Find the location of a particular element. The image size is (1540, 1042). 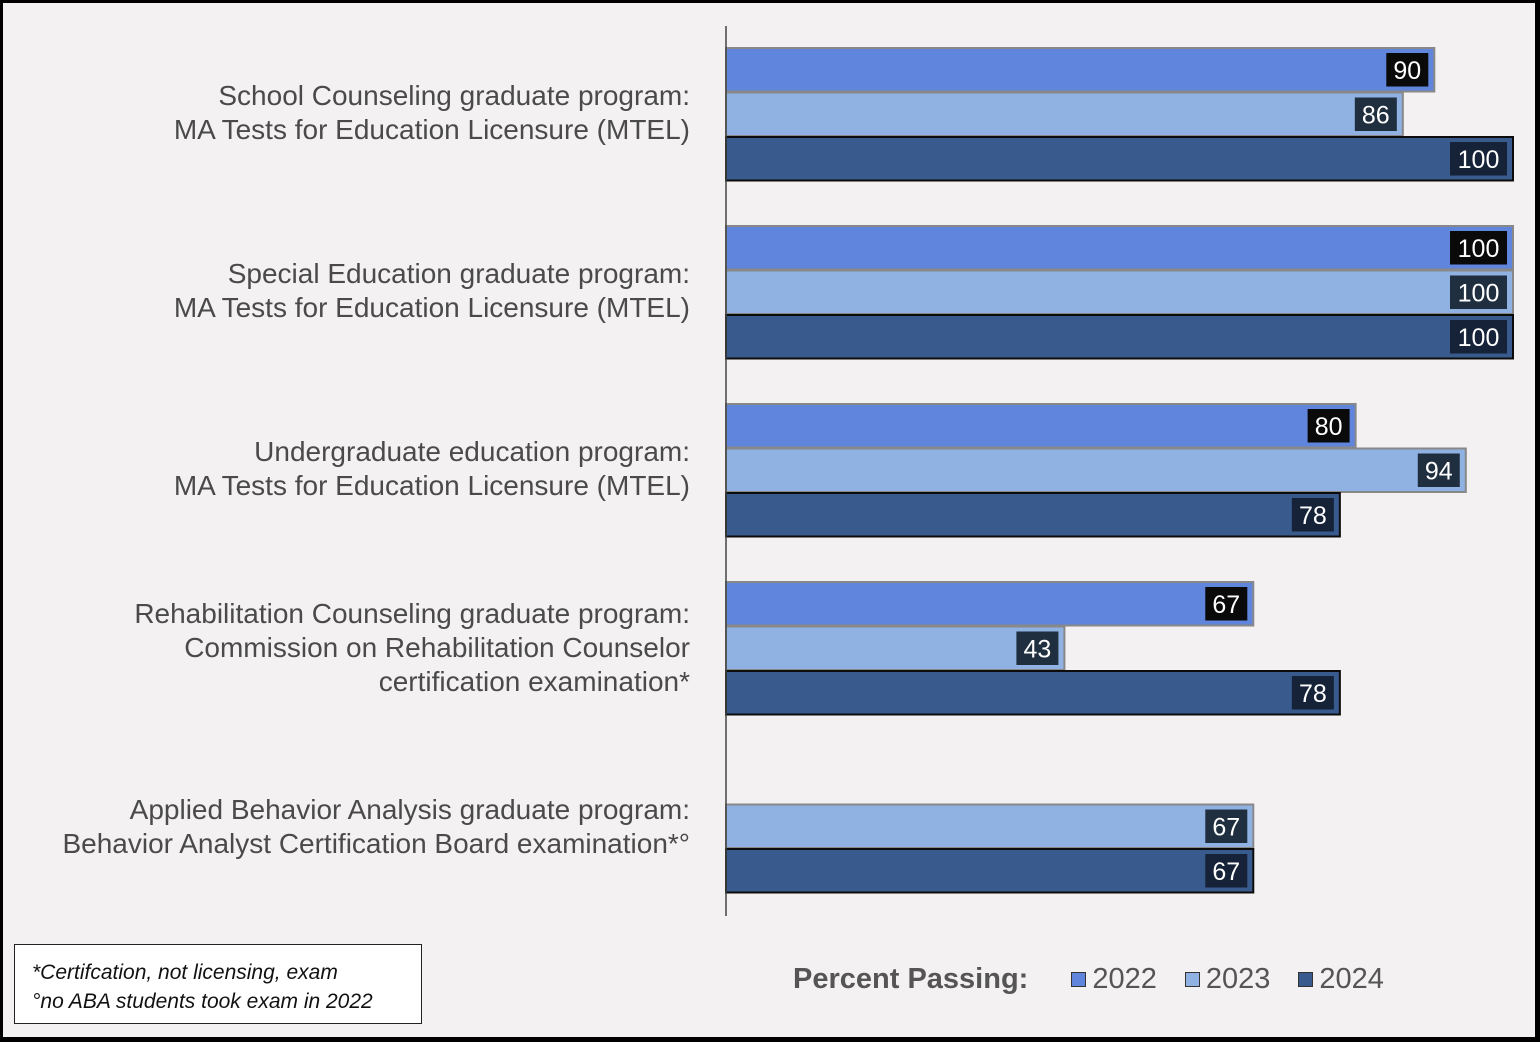

legend-swatch-2024 is located at coordinates (1306, 979).